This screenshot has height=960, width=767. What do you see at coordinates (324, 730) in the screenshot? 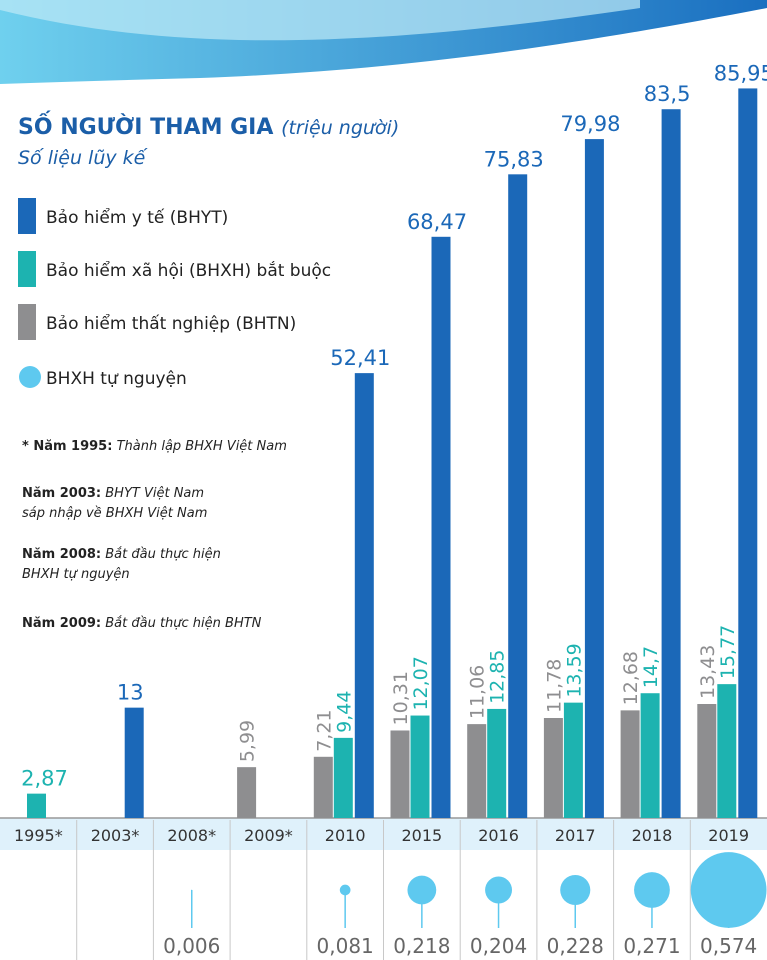
I see `value-label: 7,21` at bounding box center [324, 730].